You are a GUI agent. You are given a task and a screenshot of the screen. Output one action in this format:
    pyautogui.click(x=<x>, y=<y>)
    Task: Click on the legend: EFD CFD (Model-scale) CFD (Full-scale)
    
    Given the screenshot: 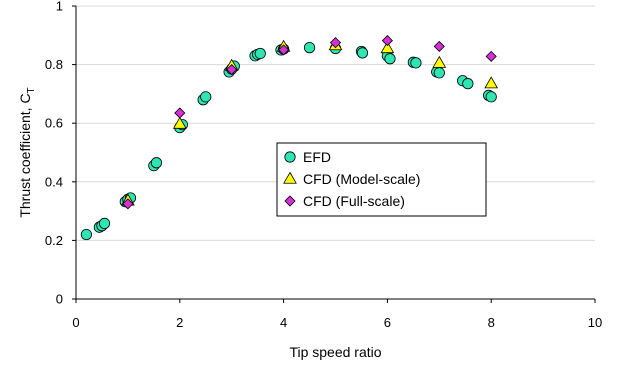 What is the action you would take?
    pyautogui.click(x=381, y=179)
    